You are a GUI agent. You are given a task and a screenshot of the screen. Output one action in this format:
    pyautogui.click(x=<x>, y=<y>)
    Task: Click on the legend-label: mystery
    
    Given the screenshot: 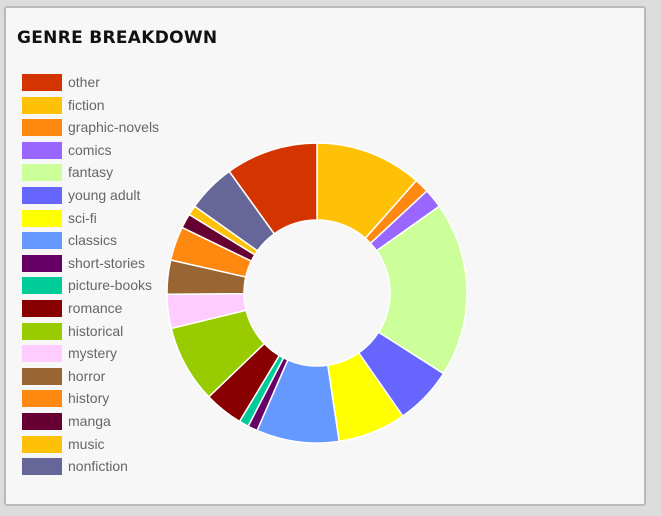 What is the action you would take?
    pyautogui.click(x=92, y=353)
    